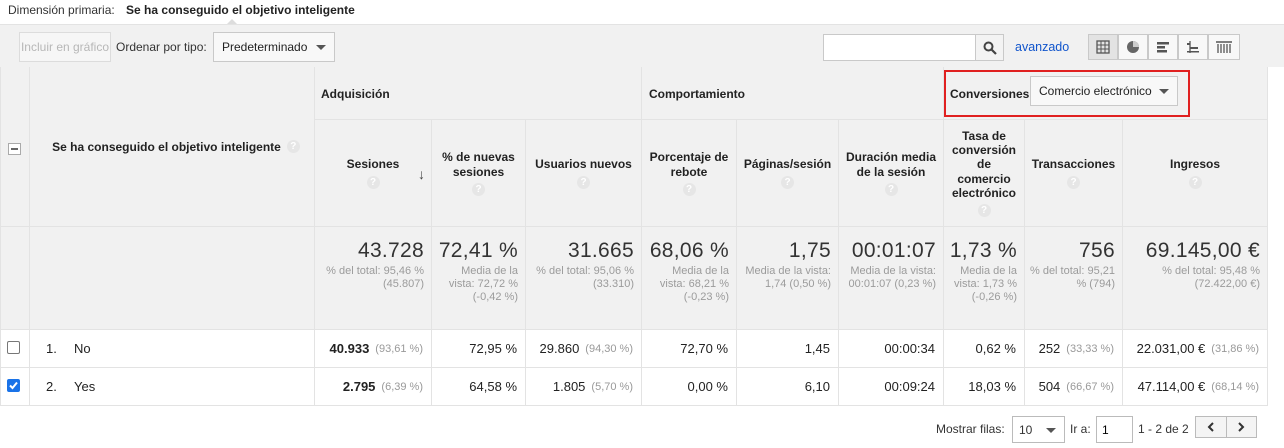 The width and height of the screenshot is (1284, 448). What do you see at coordinates (1074, 173) in the screenshot?
I see `column-header: Transacciones?` at bounding box center [1074, 173].